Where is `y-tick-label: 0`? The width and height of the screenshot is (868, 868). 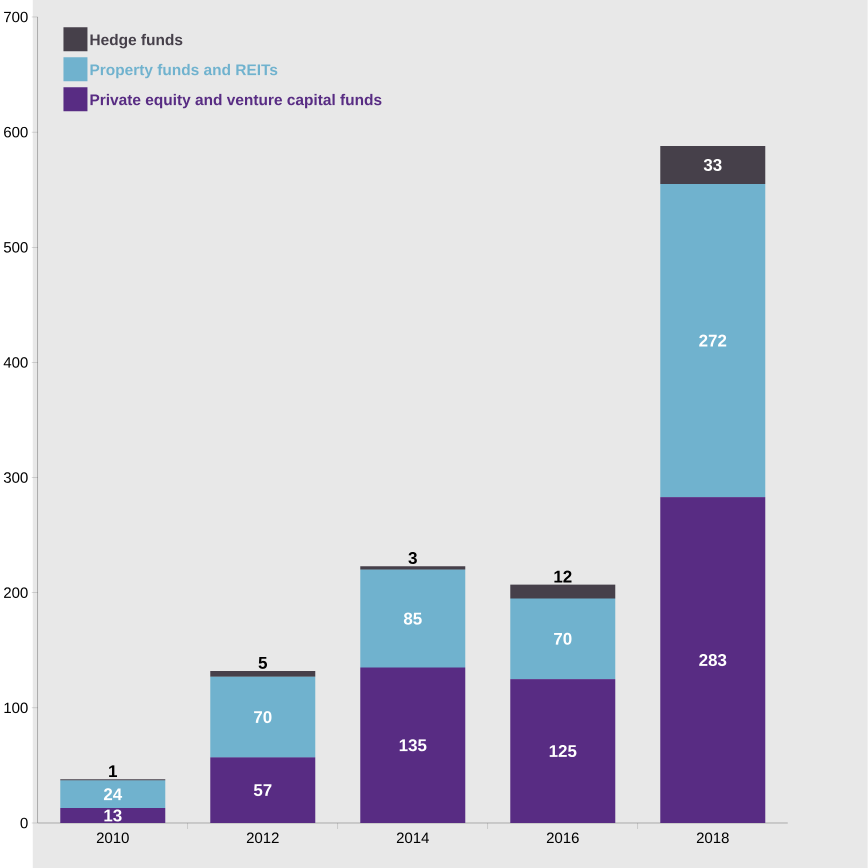
y-tick-label: 0 is located at coordinates (24, 823).